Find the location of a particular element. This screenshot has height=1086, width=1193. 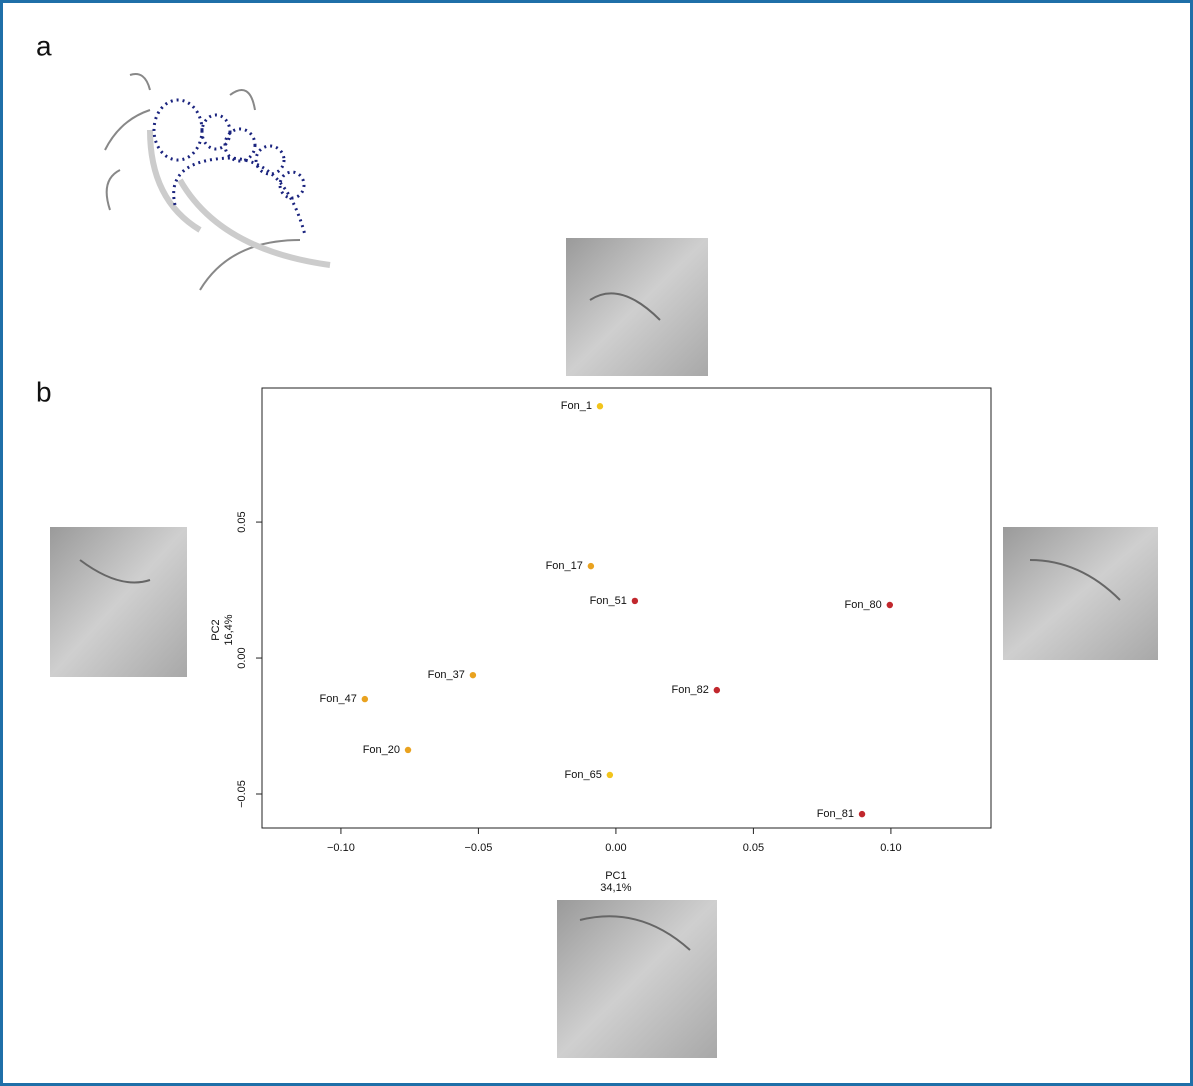

panel-label: b is located at coordinates (44, 391).